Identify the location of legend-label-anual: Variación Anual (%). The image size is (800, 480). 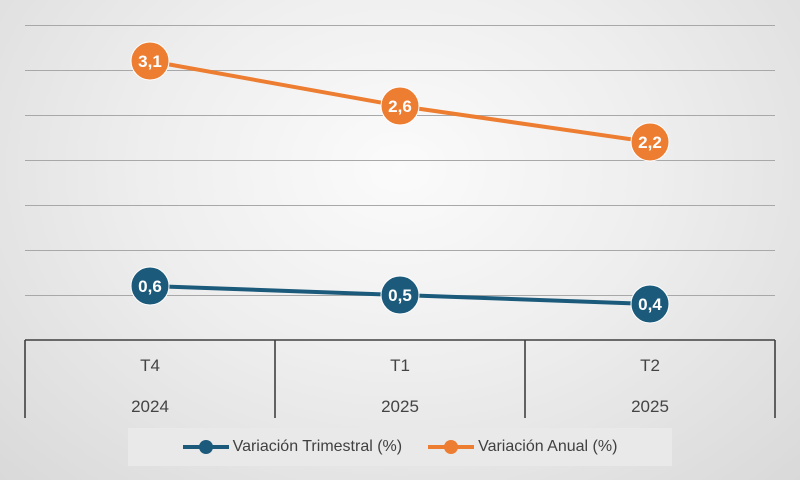
(548, 446).